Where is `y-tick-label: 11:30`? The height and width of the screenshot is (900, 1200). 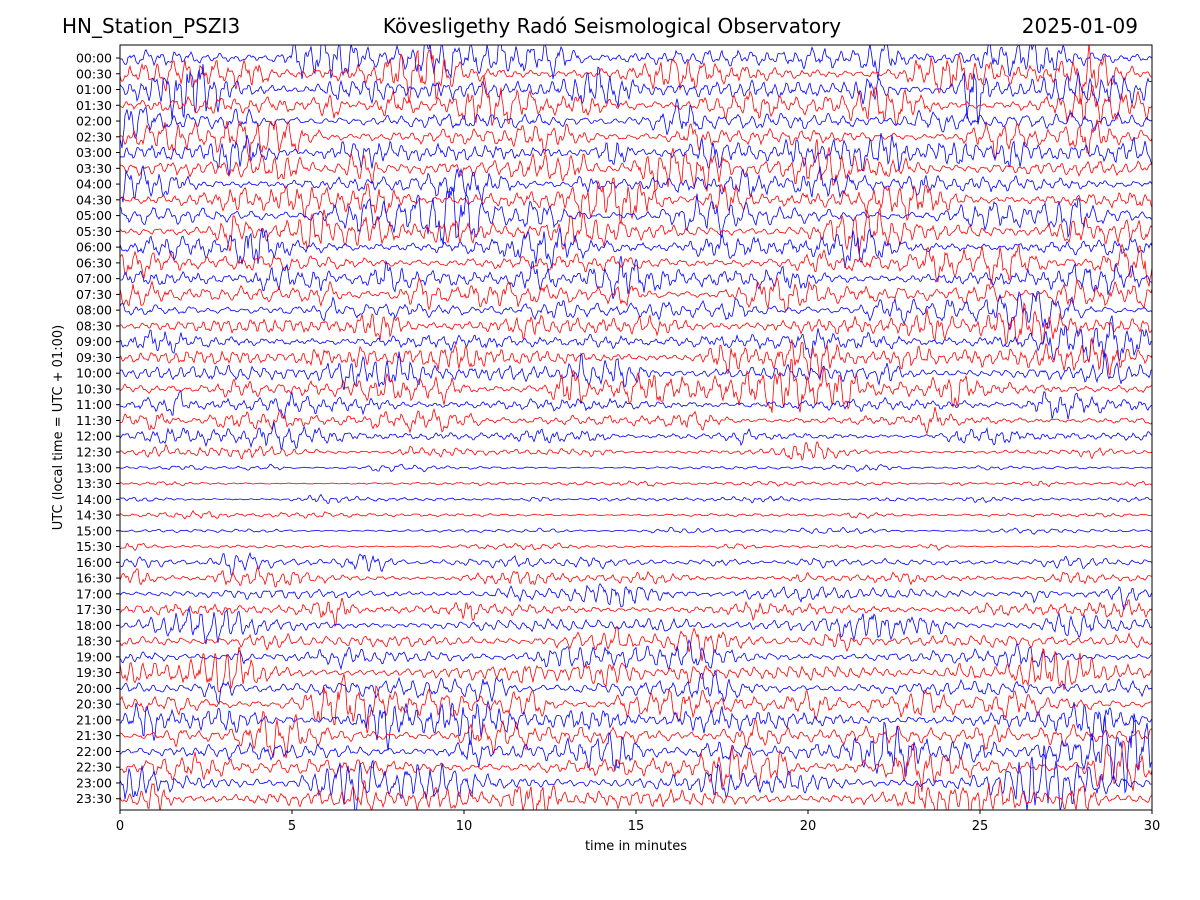
y-tick-label: 11:30 is located at coordinates (94, 420).